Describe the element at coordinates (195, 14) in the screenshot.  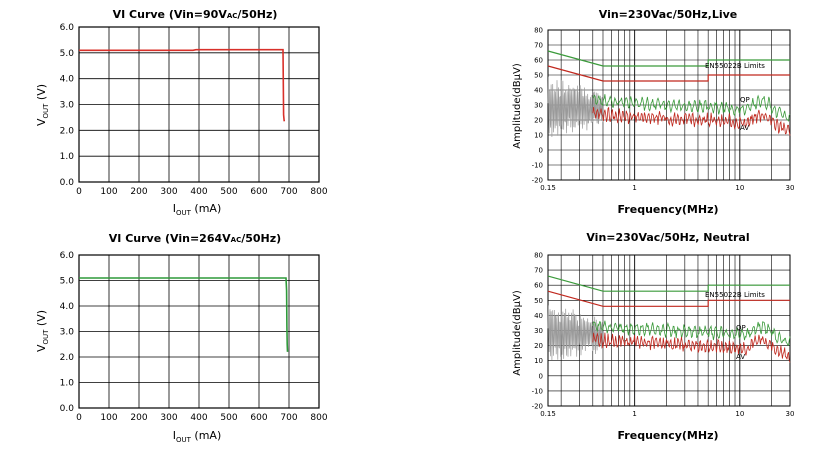
I see `chart-title: VI Curve (Vin=90VAC/50Hz)` at that location.